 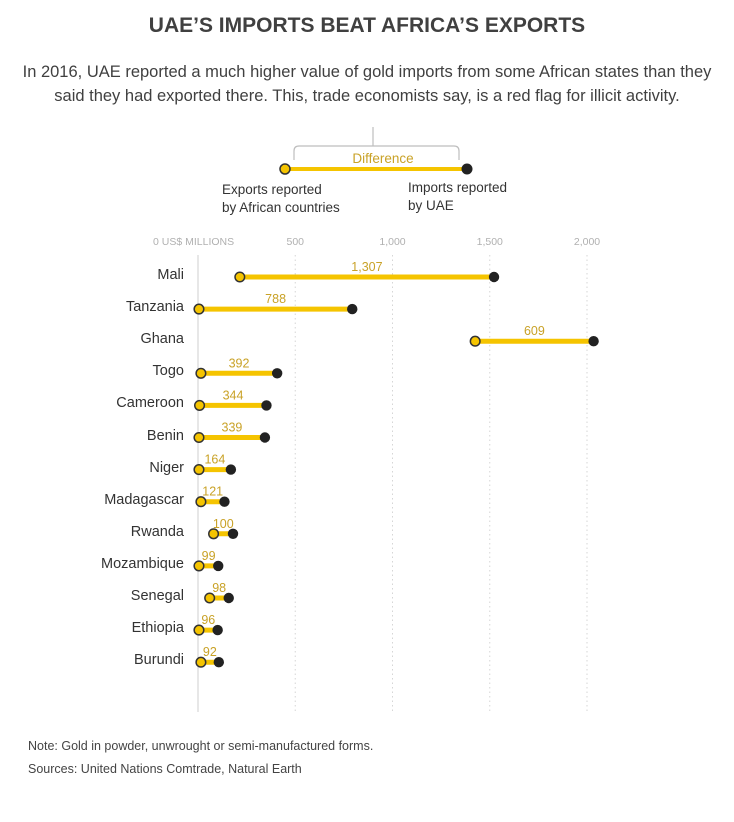 What do you see at coordinates (209, 556) in the screenshot?
I see `difference-value-label: 99` at bounding box center [209, 556].